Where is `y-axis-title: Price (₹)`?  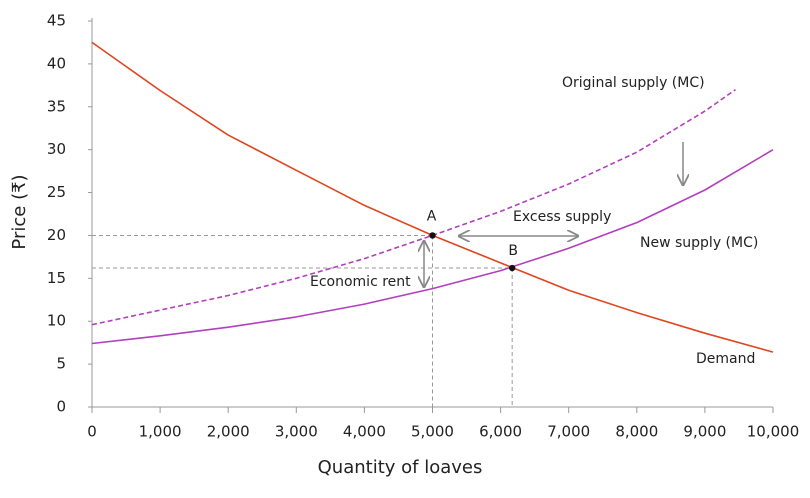 y-axis-title: Price (₹) is located at coordinates (19, 211).